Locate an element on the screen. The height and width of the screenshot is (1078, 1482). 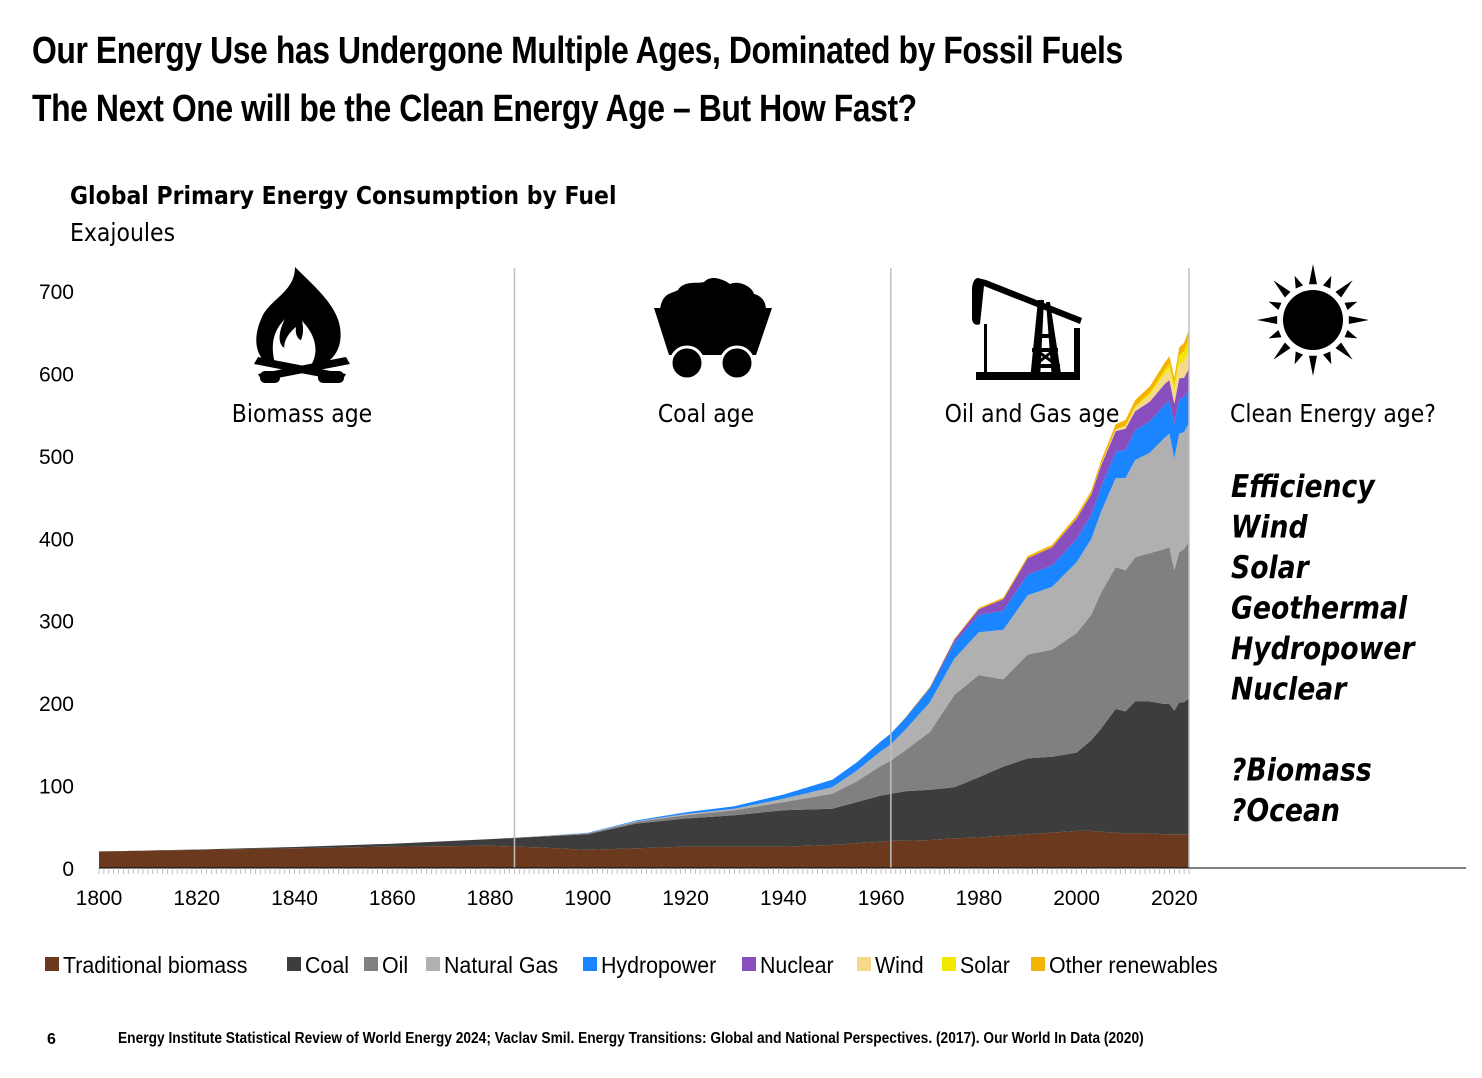
x-tick-label: 1800 is located at coordinates (99, 898).